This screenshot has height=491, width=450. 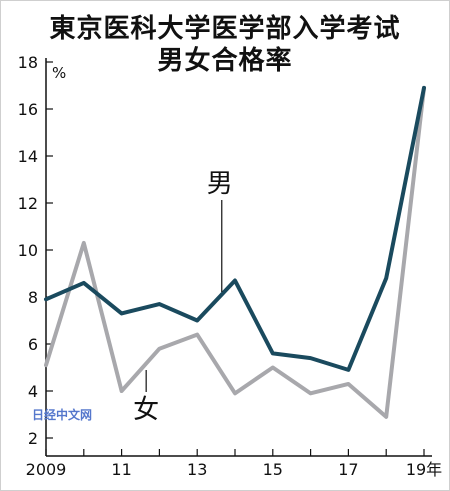 I want to click on y-unit-label: %, so click(x=59, y=73).